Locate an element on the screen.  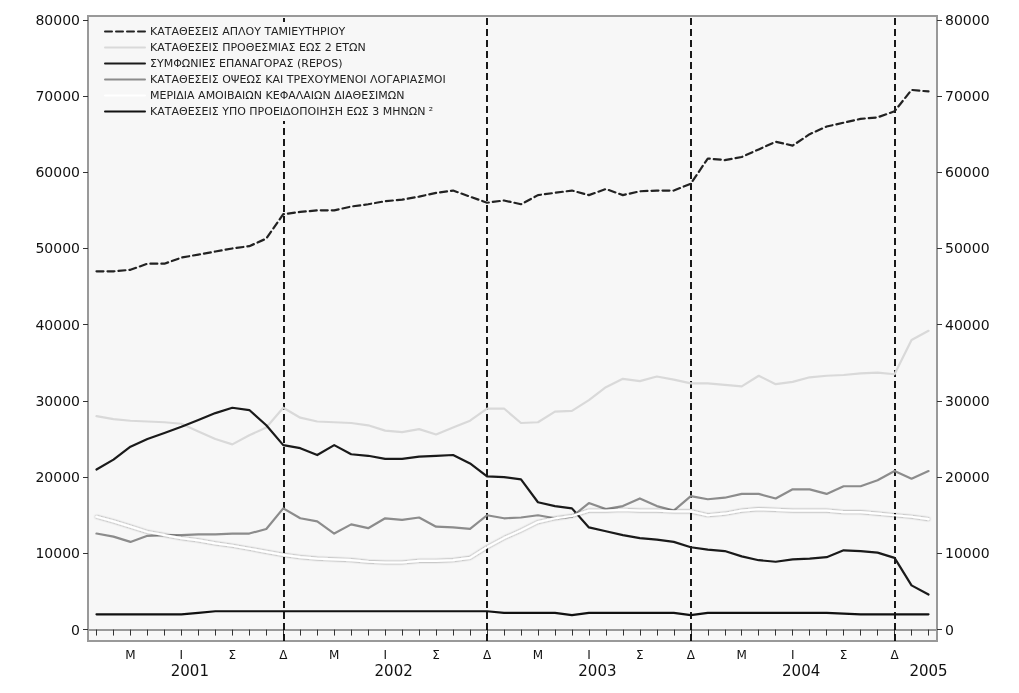
text: 2001 is located at coordinates (189, 671).